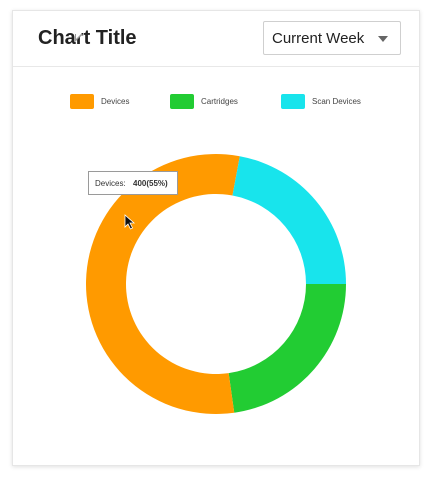  What do you see at coordinates (130, 222) in the screenshot?
I see `mouse-pointer-icon` at bounding box center [130, 222].